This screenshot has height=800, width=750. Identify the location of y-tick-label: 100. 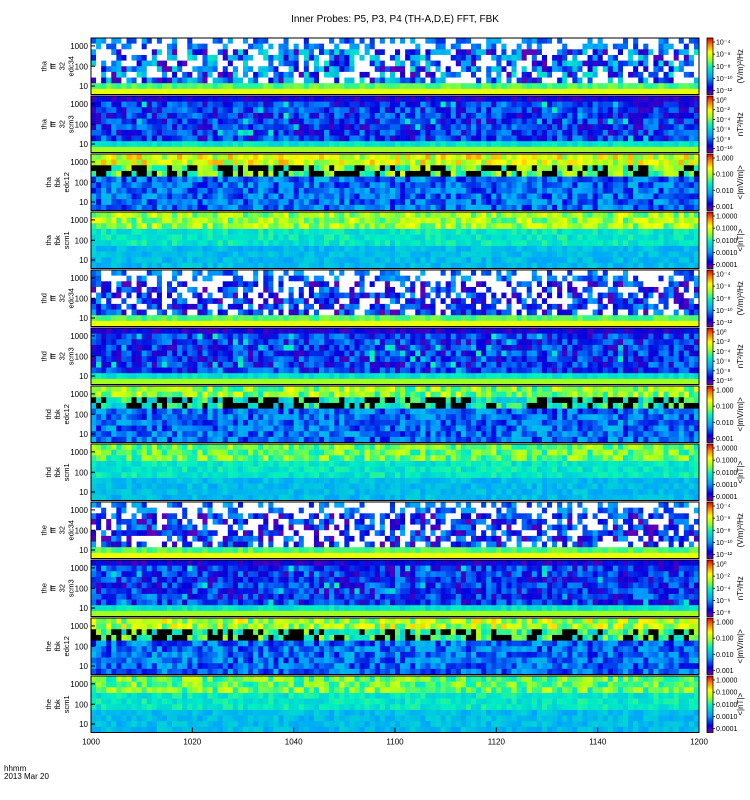
(82, 66).